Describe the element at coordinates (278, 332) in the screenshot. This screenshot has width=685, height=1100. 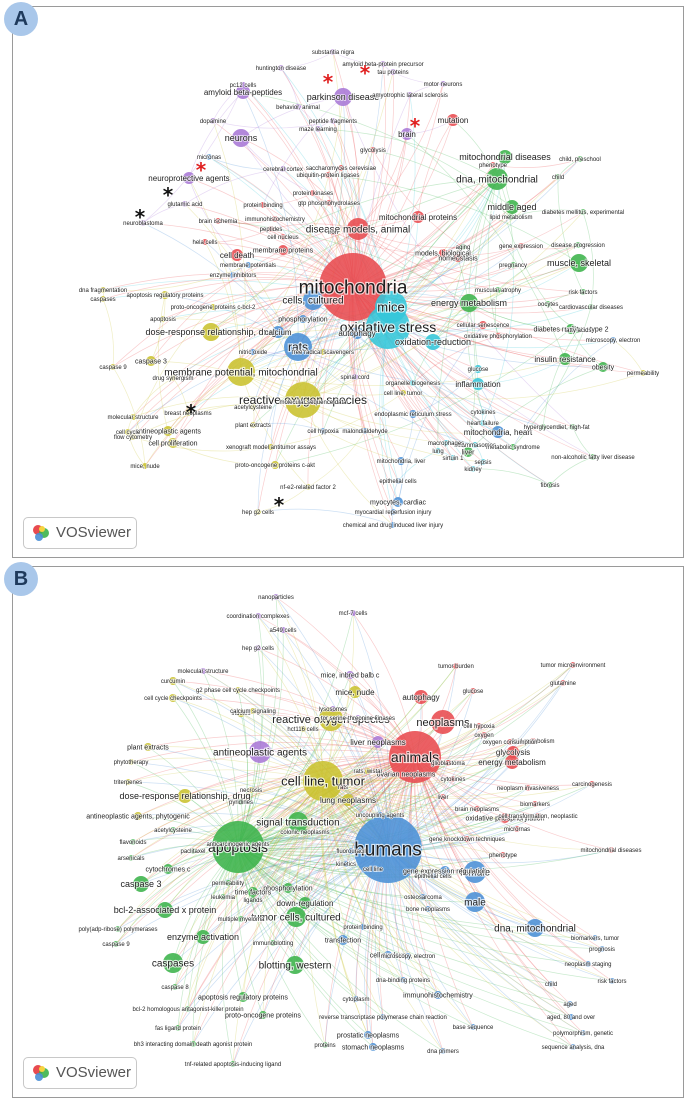
I see `node-calcium` at that location.